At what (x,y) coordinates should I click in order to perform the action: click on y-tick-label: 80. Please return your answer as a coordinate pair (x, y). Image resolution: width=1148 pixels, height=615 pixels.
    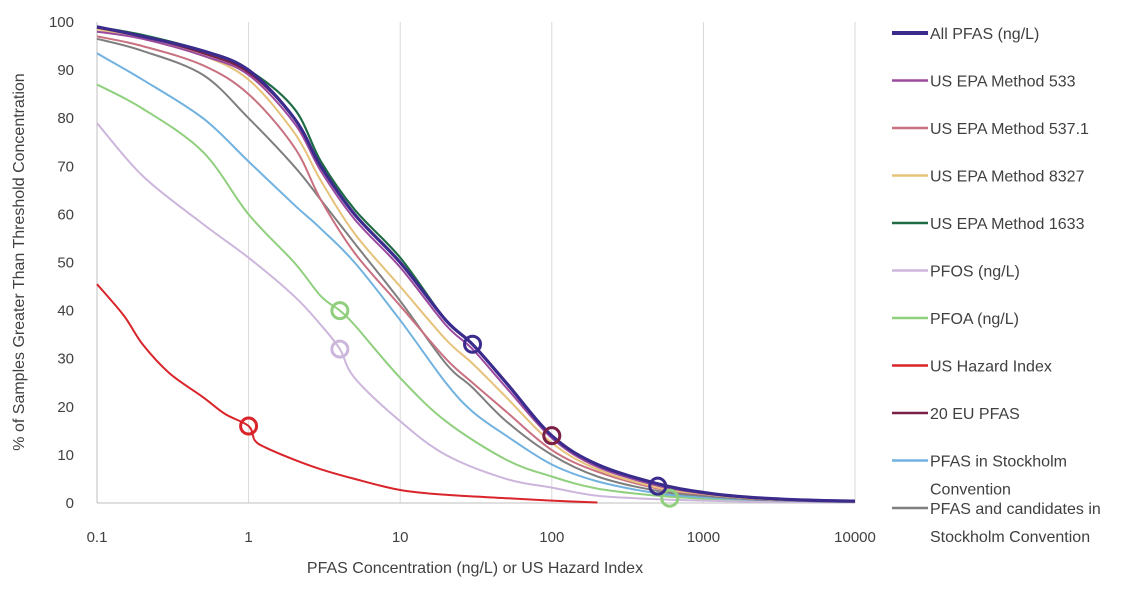
    Looking at the image, I should click on (65, 118).